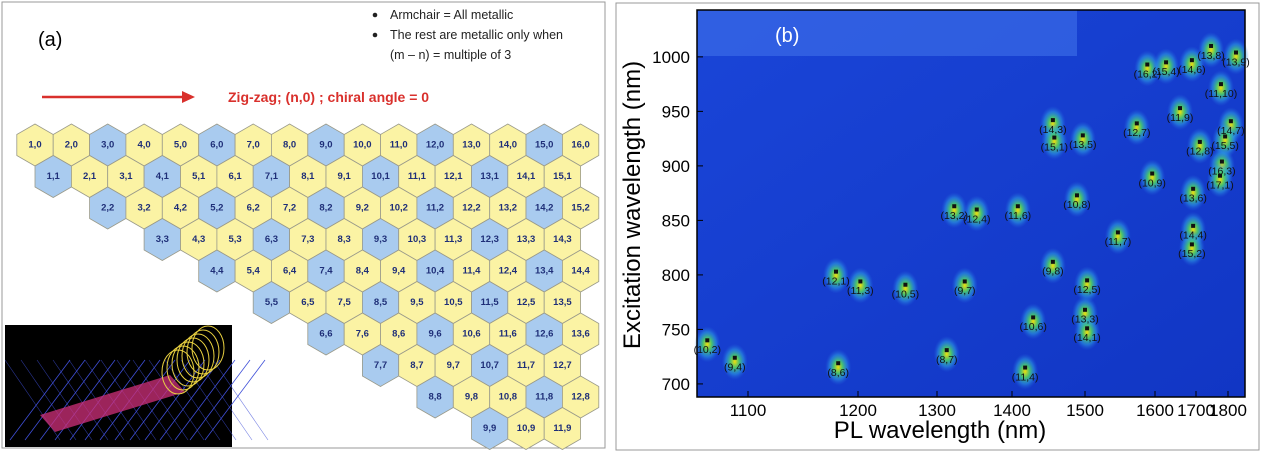 The height and width of the screenshot is (457, 1261). I want to click on hex-label: 4,0, so click(144, 145).